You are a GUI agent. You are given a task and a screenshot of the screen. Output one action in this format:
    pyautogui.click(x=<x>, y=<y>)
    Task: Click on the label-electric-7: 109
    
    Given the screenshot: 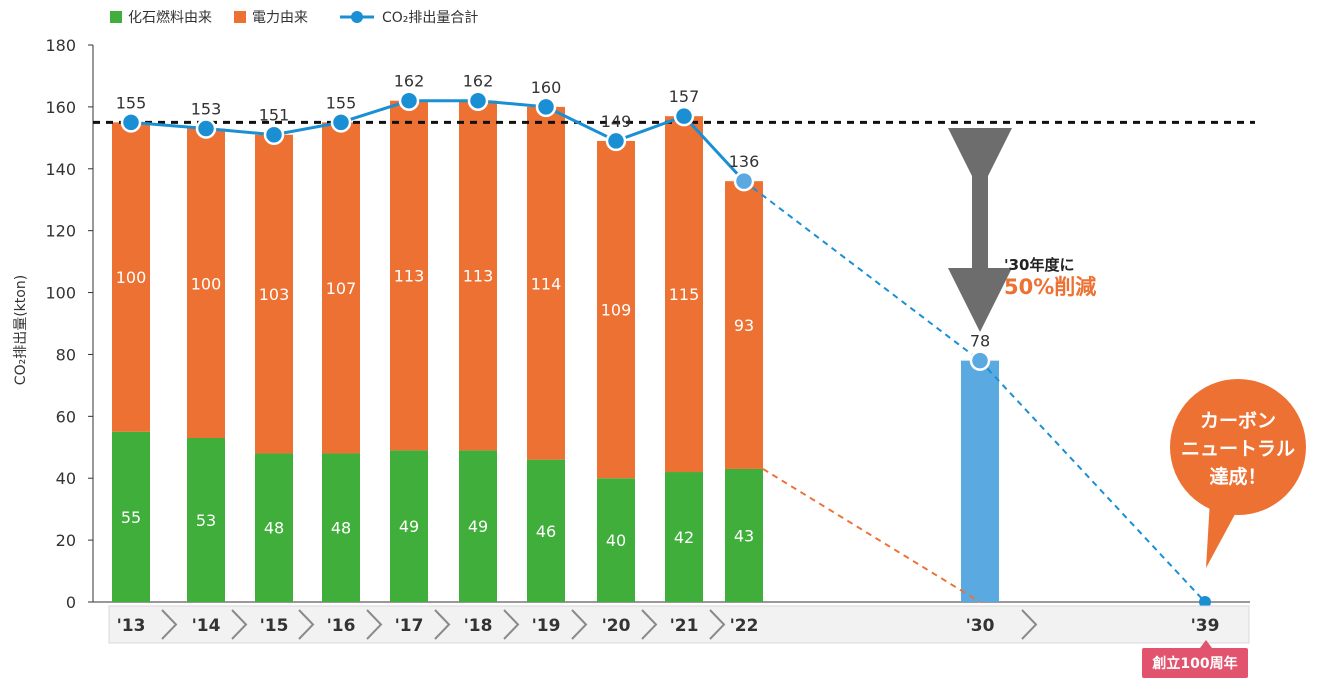 What is the action you would take?
    pyautogui.click(x=616, y=310)
    